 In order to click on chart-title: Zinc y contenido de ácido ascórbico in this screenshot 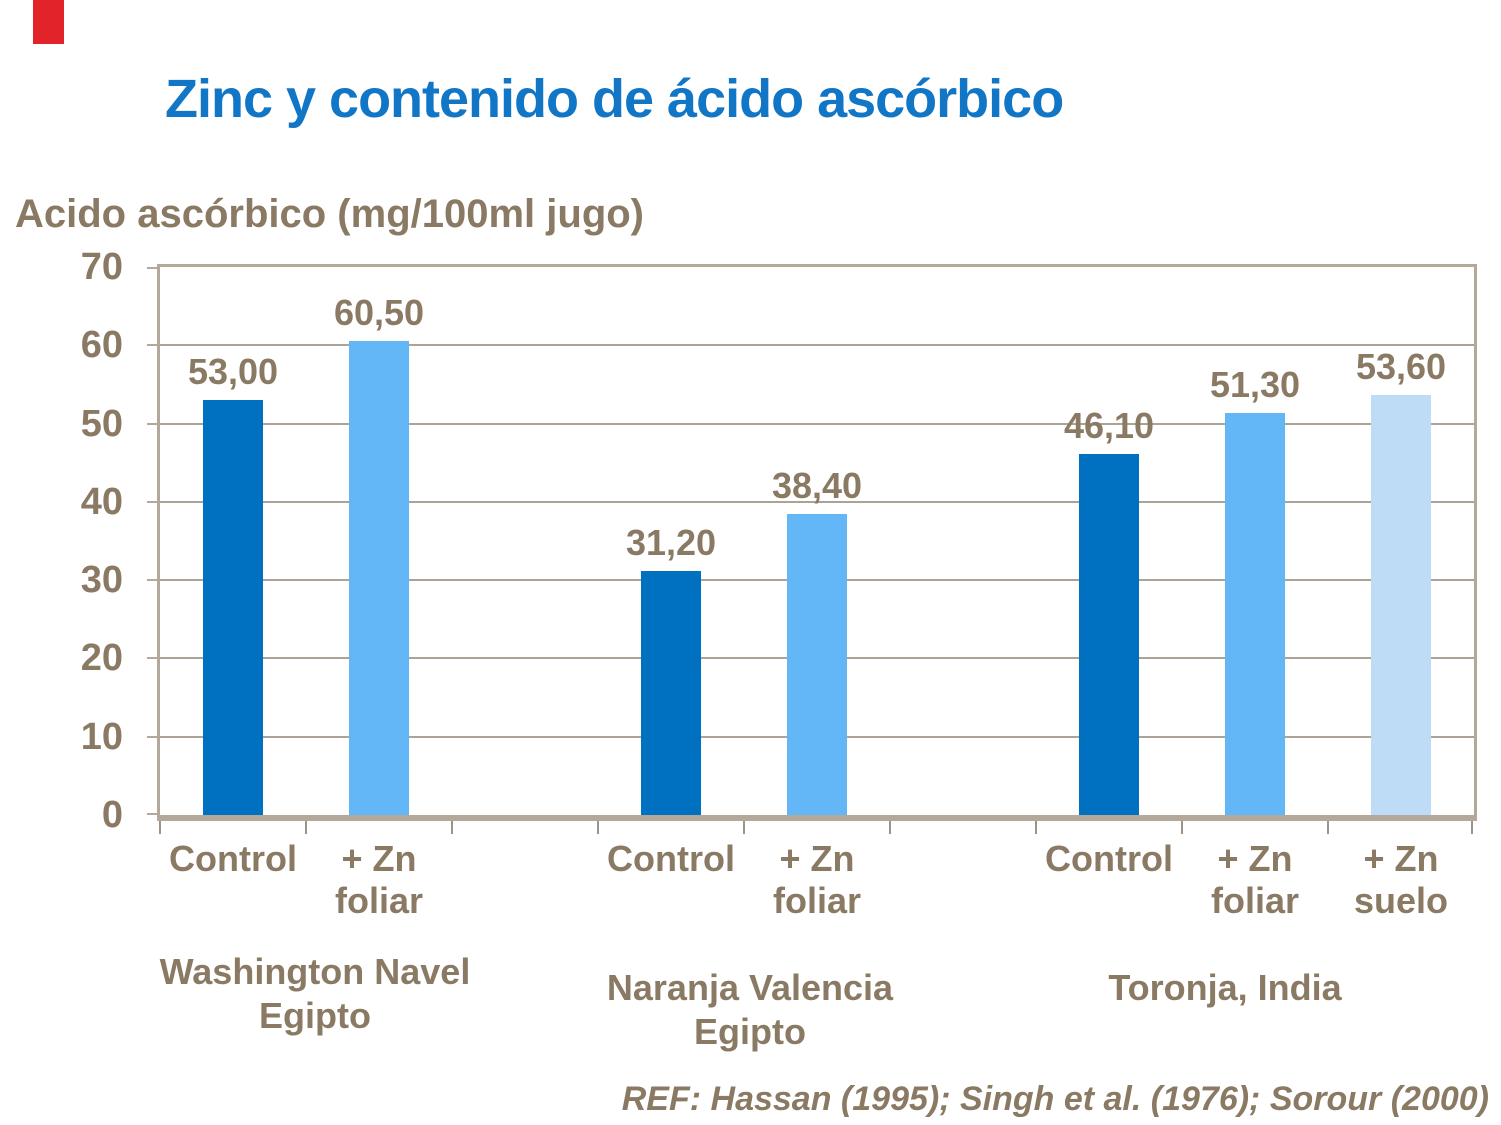, I will do `click(614, 99)`.